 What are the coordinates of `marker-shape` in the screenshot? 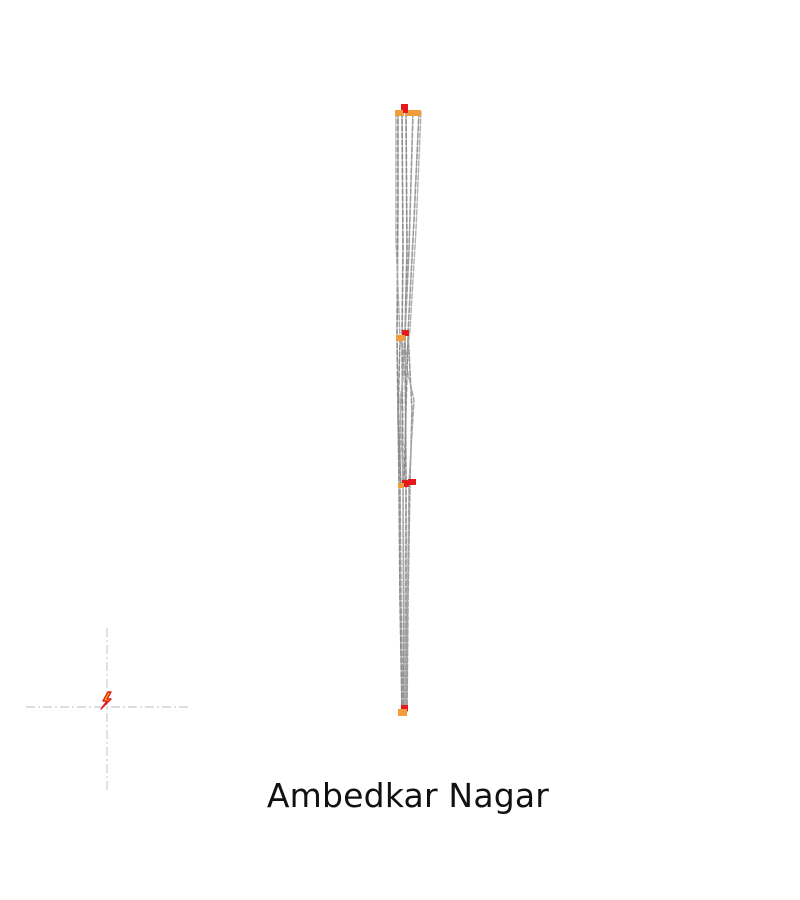 It's located at (106, 700).